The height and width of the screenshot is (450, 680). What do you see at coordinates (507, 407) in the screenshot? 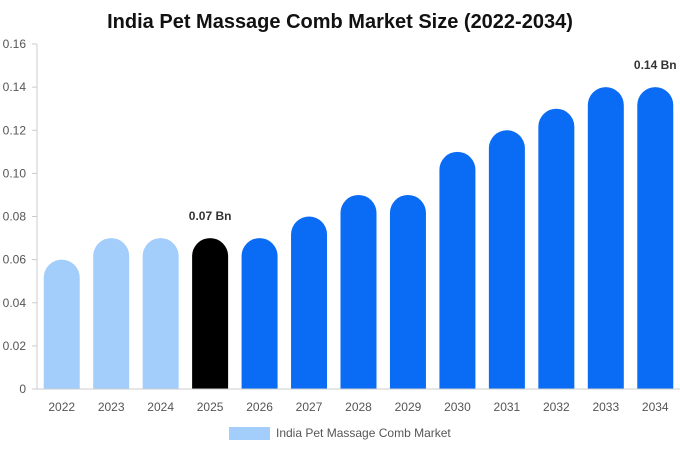
I see `x-tick-label: 2031` at bounding box center [507, 407].